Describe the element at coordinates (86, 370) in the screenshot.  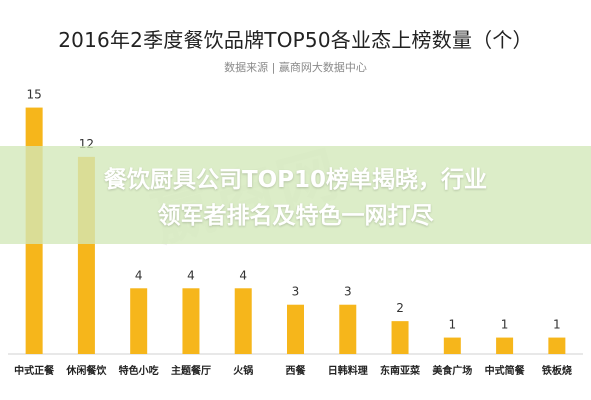
I see `x-tick-label-1: 休闲餐饮` at that location.